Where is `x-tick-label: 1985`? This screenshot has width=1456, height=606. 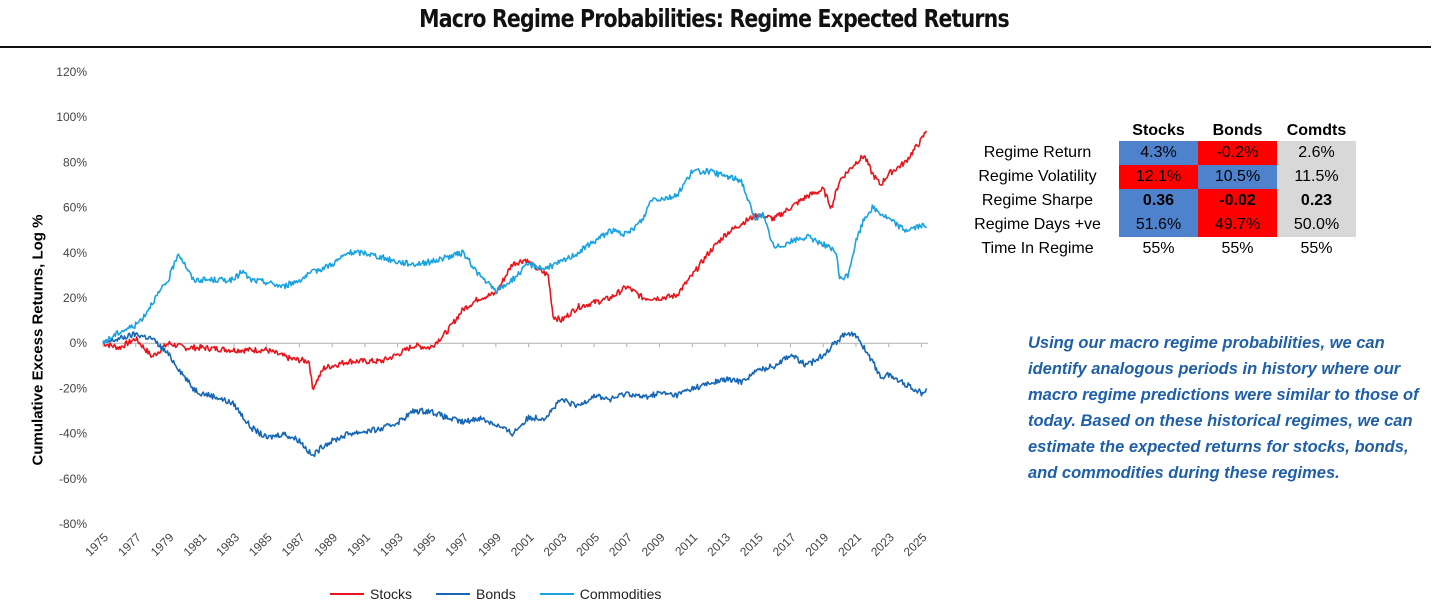
x-tick-label: 1985 is located at coordinates (260, 544).